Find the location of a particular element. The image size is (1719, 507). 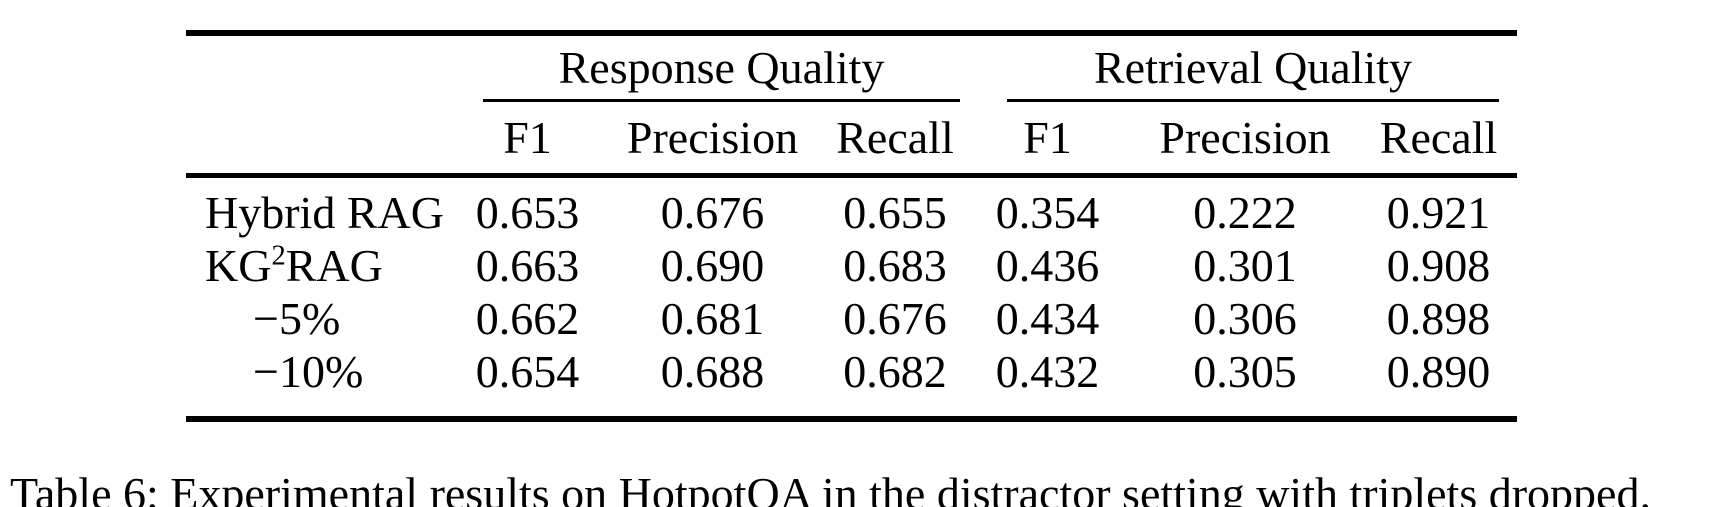

row-label-text: KG is located at coordinates (238, 265).